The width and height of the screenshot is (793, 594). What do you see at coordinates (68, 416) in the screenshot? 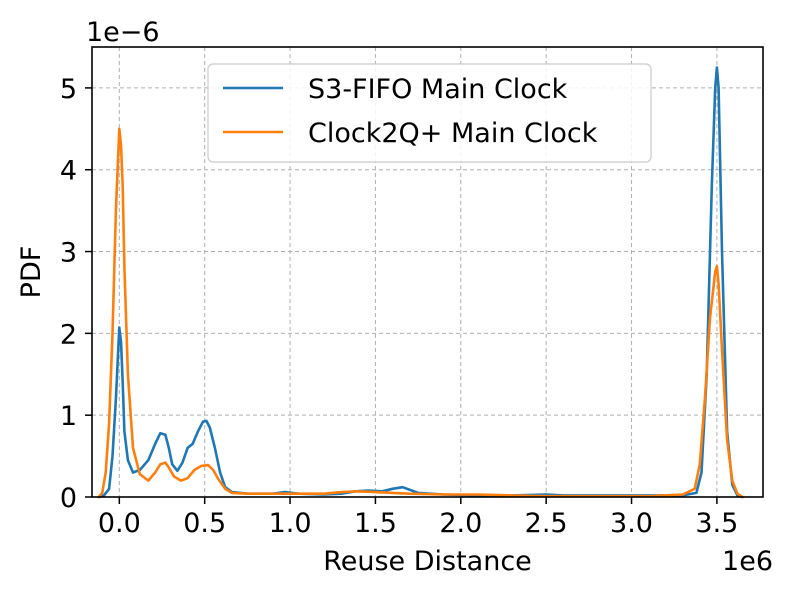
I see `y-tick-label: 1` at bounding box center [68, 416].